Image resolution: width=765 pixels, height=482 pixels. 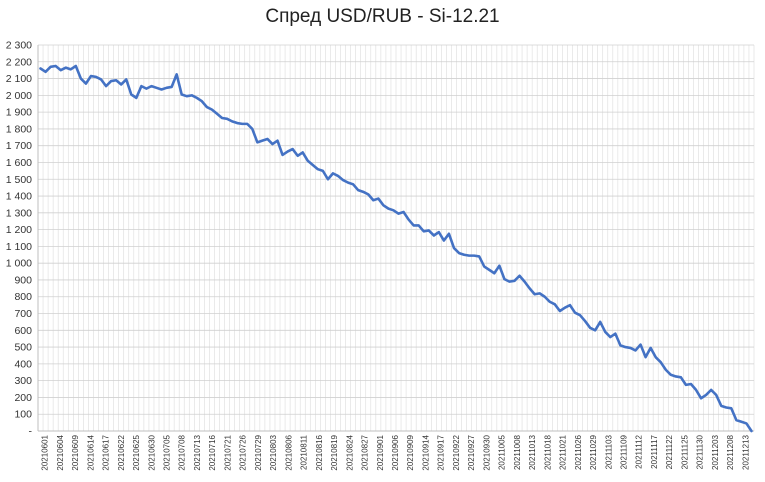 What do you see at coordinates (654, 451) in the screenshot?
I see `x-tick-label: 20211117` at bounding box center [654, 451].